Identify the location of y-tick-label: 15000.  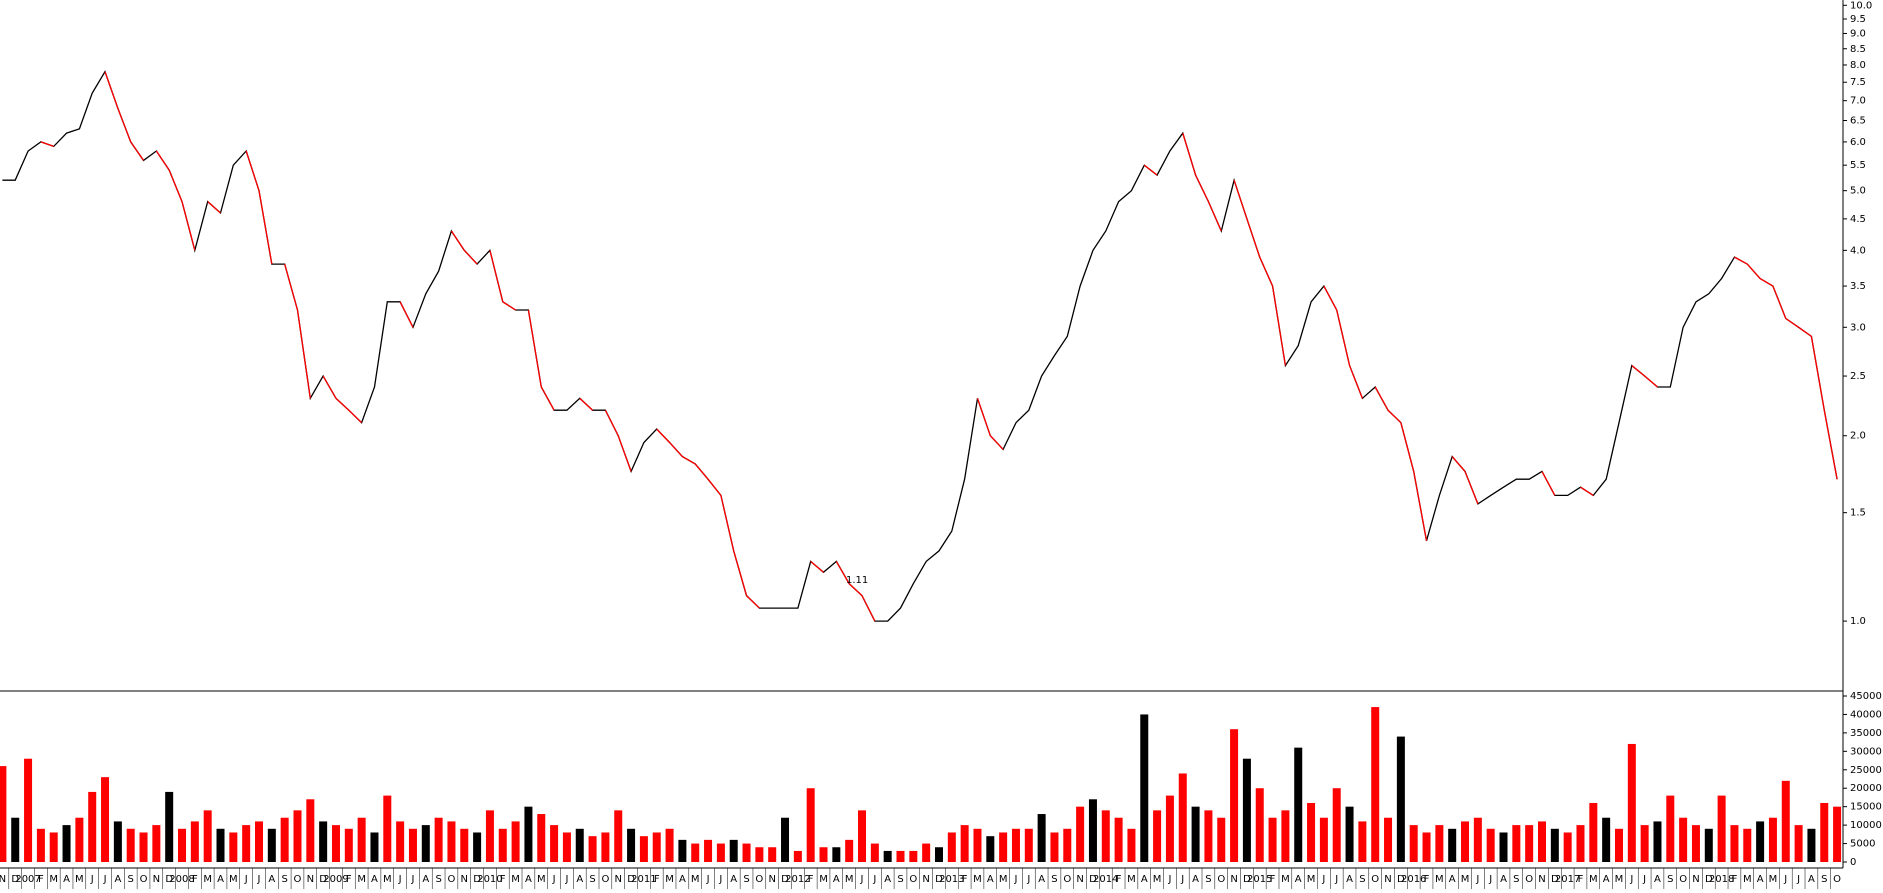
(1866, 807).